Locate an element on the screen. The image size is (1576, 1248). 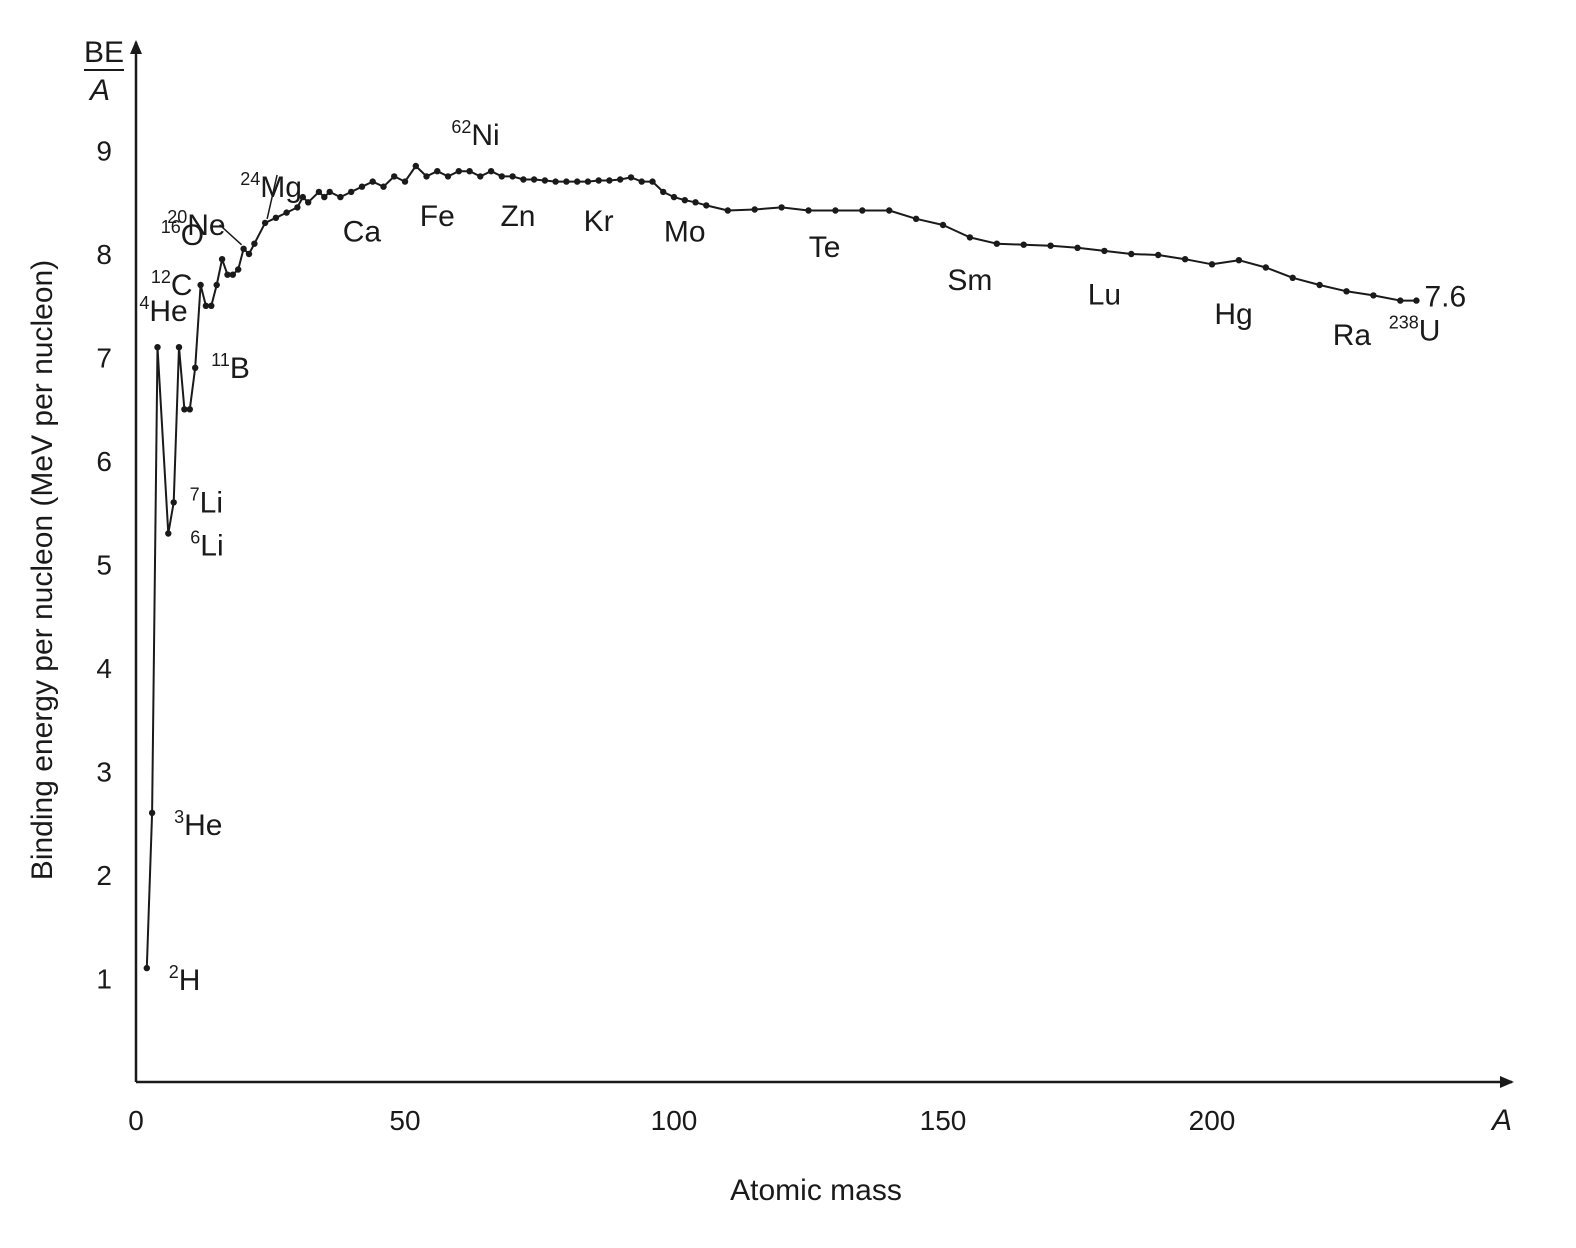
y-tick-label: 8 is located at coordinates (104, 254).